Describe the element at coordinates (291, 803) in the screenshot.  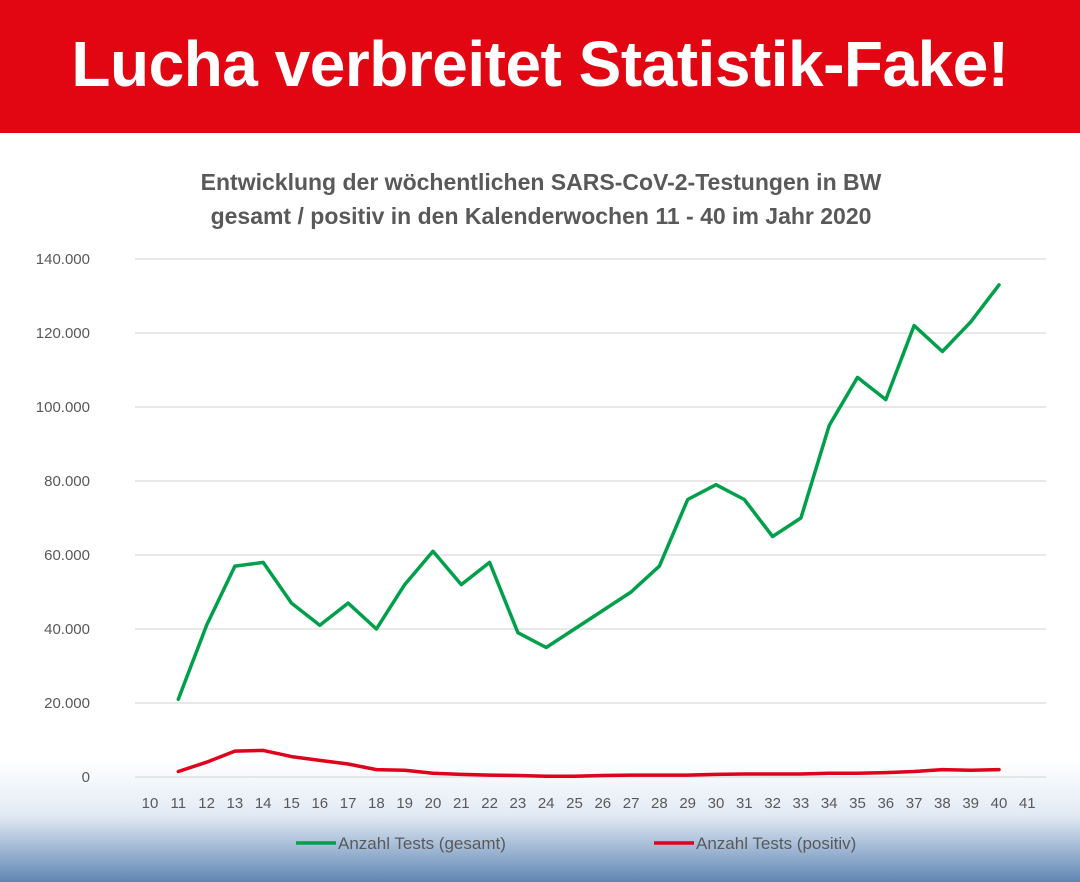
I see `x-tick-label: 15` at that location.